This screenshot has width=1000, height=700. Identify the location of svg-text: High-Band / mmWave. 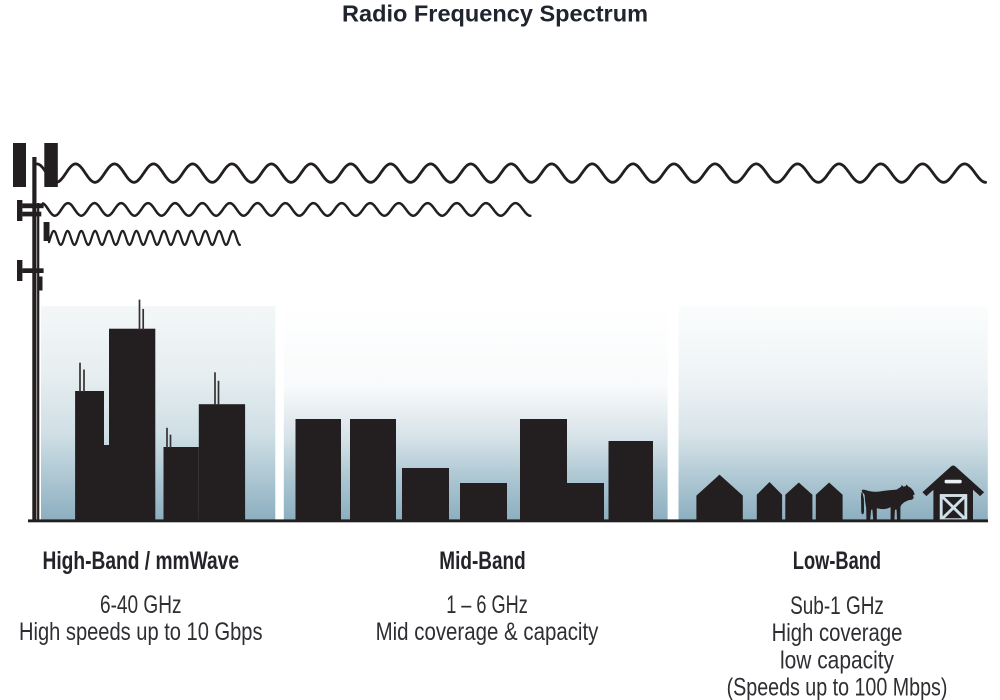
(141, 561).